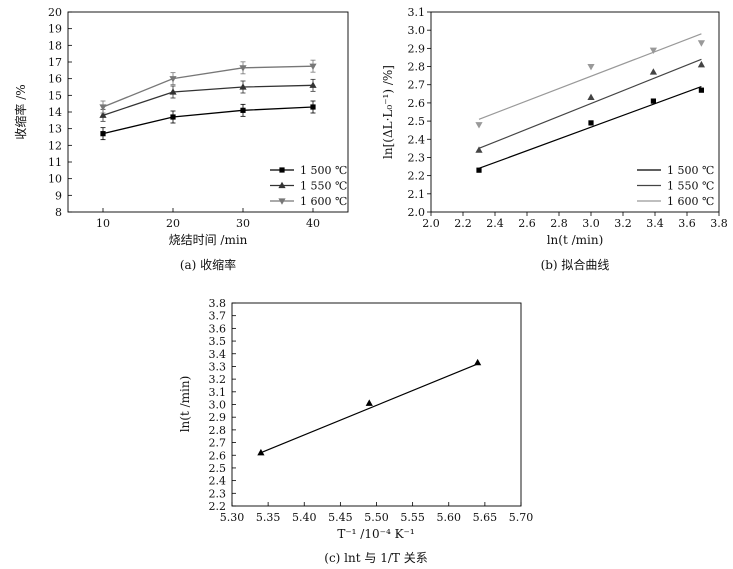  What do you see at coordinates (55, 179) in the screenshot?
I see `y-tick-label: 10` at bounding box center [55, 179].